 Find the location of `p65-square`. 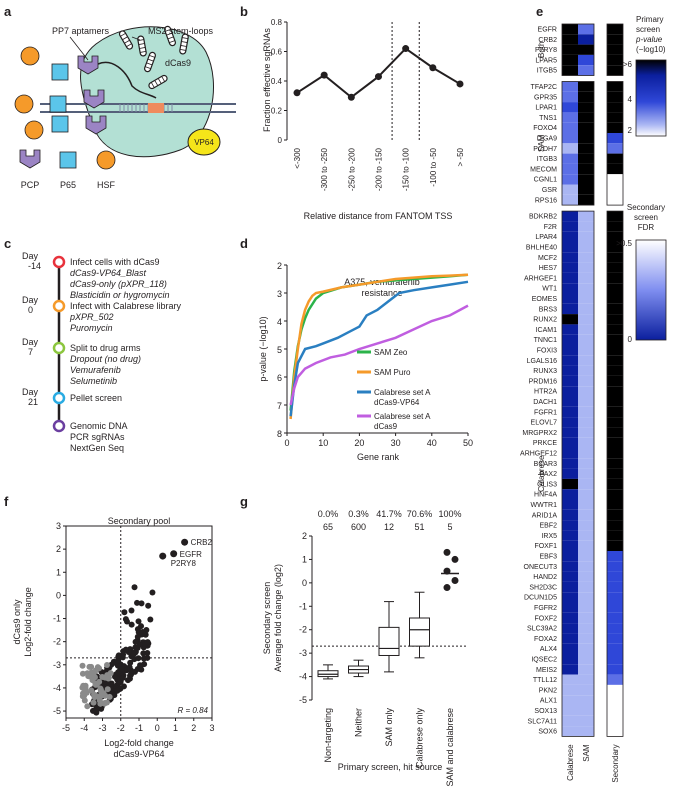

p65-square is located at coordinates (60, 124).